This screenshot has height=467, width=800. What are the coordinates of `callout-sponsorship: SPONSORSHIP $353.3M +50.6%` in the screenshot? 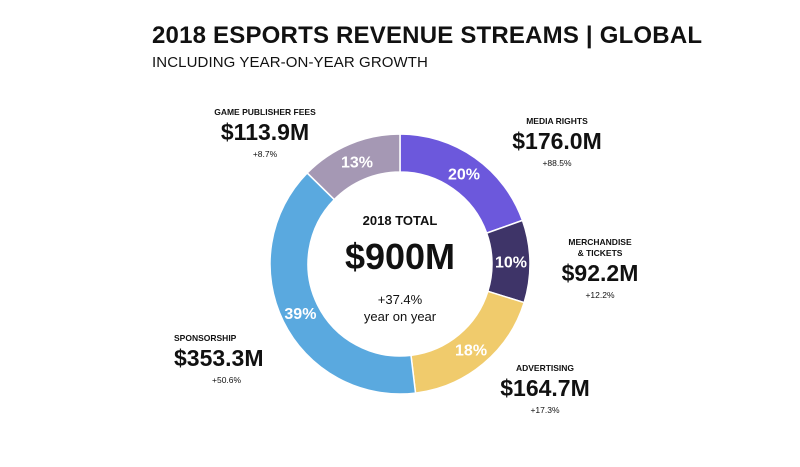 It's located at (229, 359).